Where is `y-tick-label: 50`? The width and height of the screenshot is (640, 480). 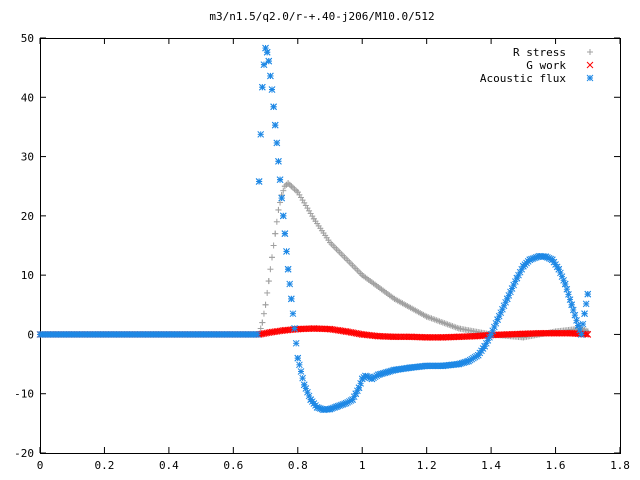 y-tick-label: 50 is located at coordinates (27, 38).